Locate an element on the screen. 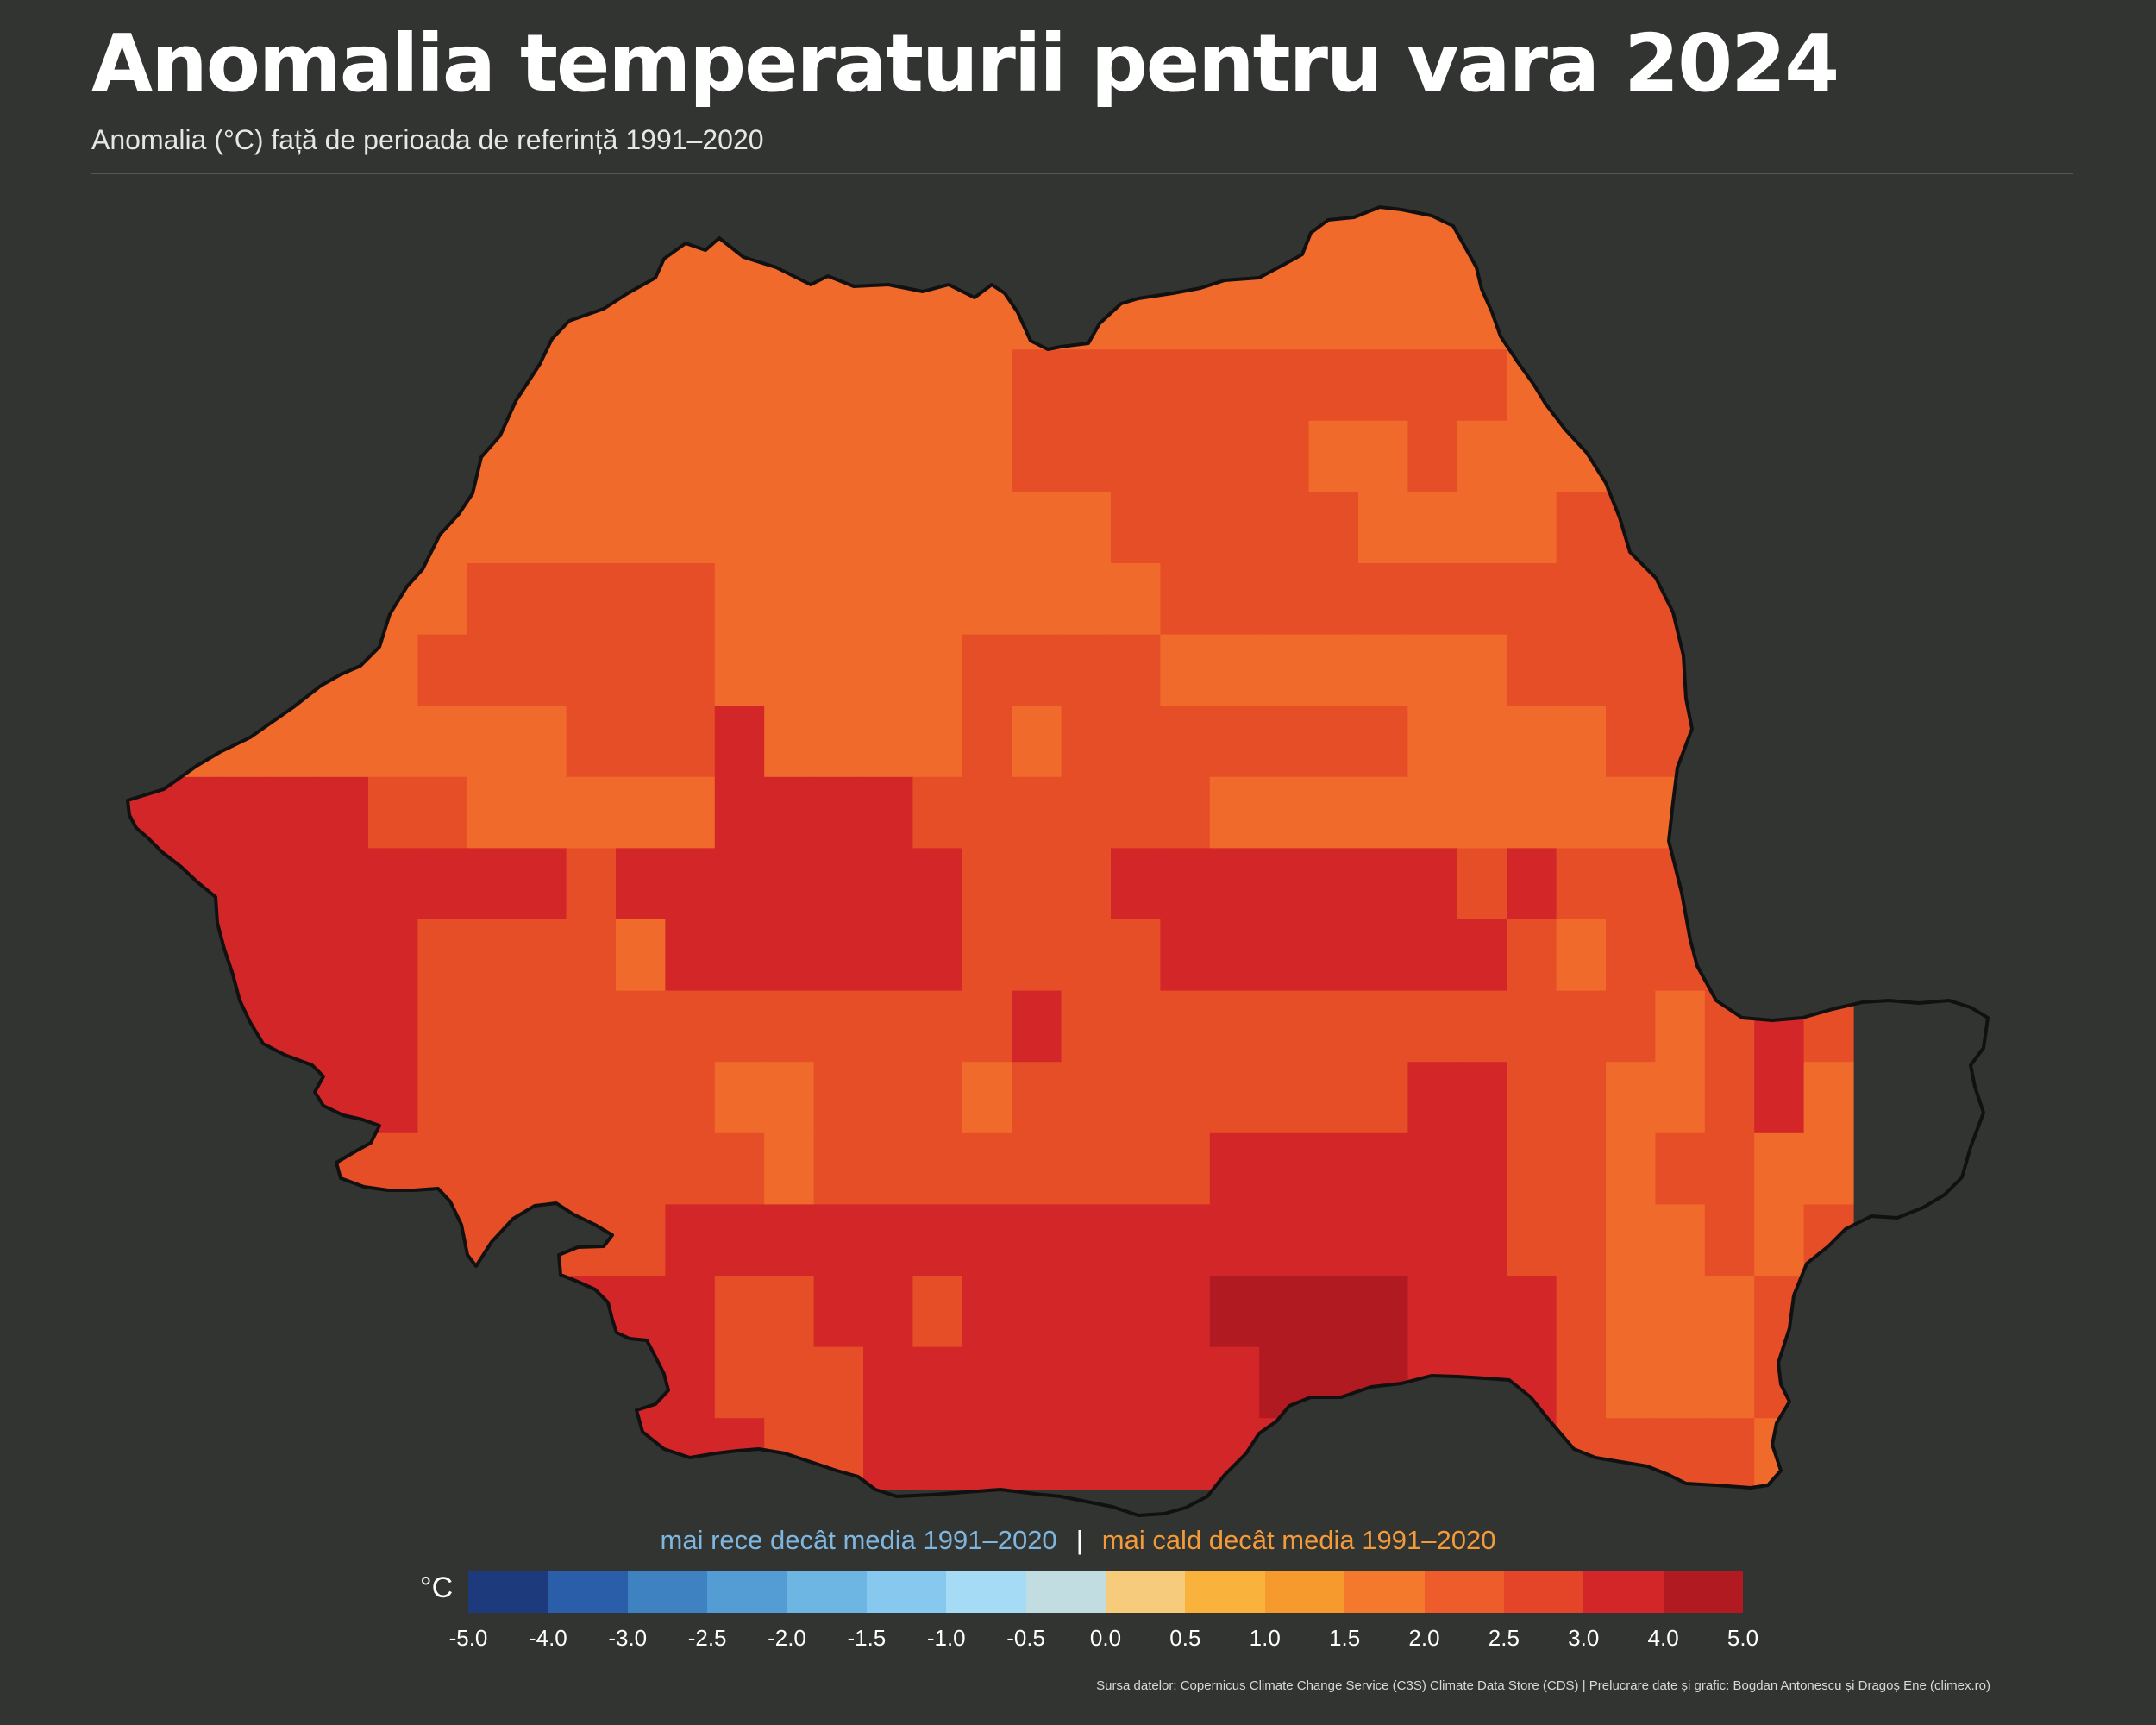  page-title: Anomalia temperaturii pentru vara 2024 is located at coordinates (965, 64).